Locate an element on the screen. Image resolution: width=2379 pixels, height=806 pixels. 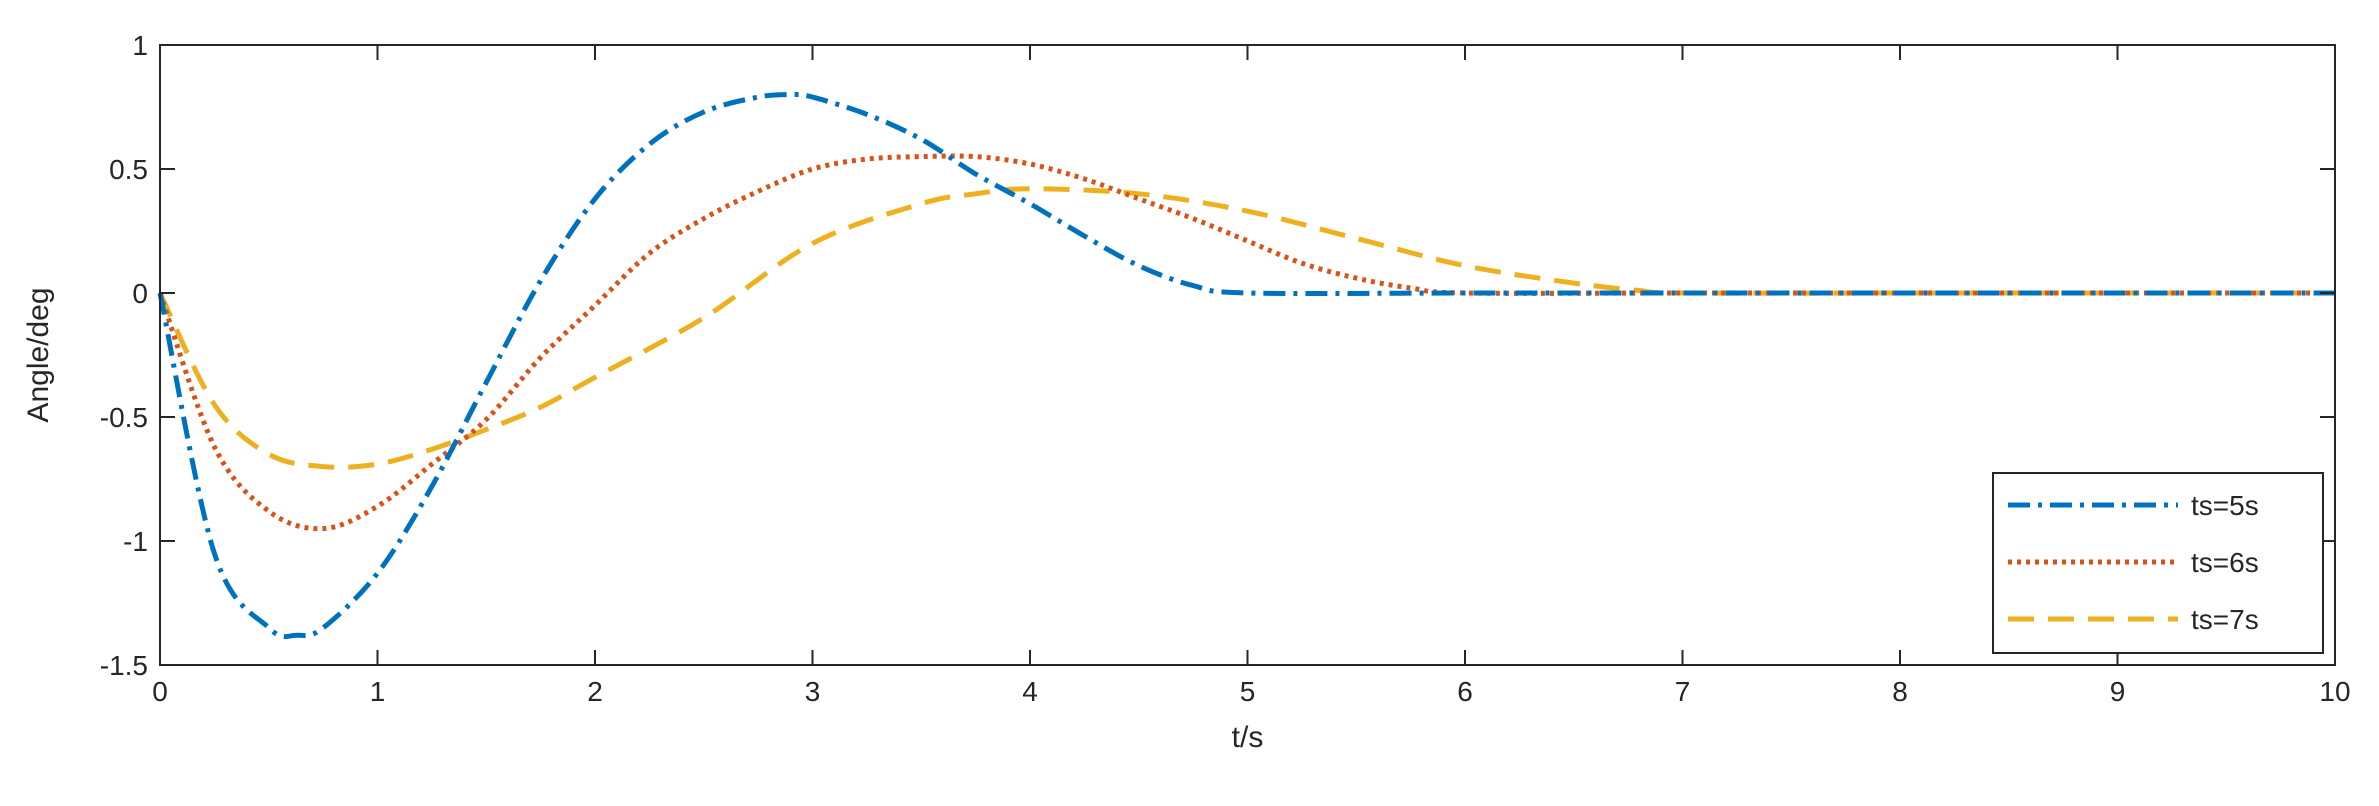
y-tick-label: -0.5 is located at coordinates (124, 417).